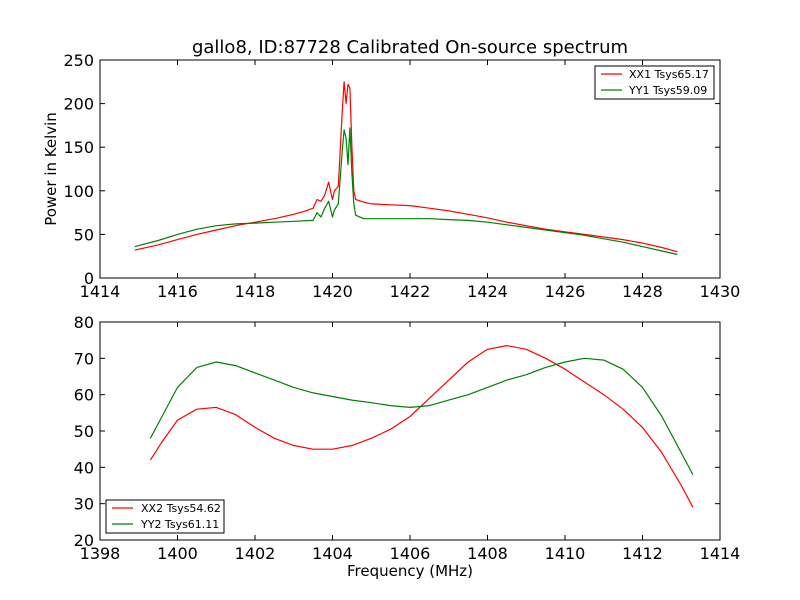 This screenshot has height=600, width=800. What do you see at coordinates (410, 571) in the screenshot?
I see `x-axis-label: Frequency (MHz)` at bounding box center [410, 571].